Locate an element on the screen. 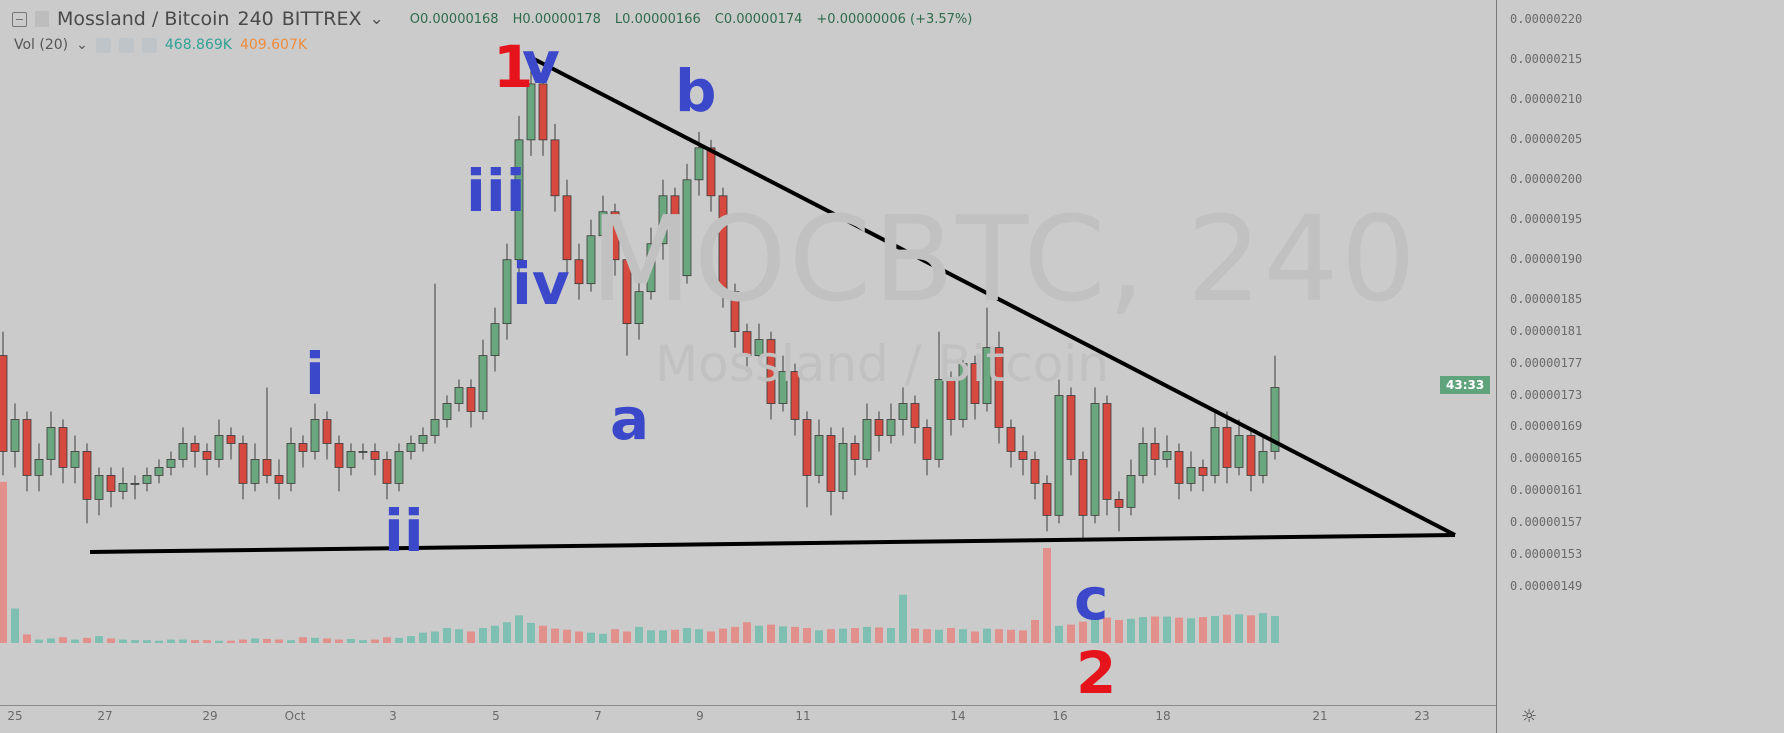 The image size is (1784, 733). price-axis is located at coordinates (1496, 366).